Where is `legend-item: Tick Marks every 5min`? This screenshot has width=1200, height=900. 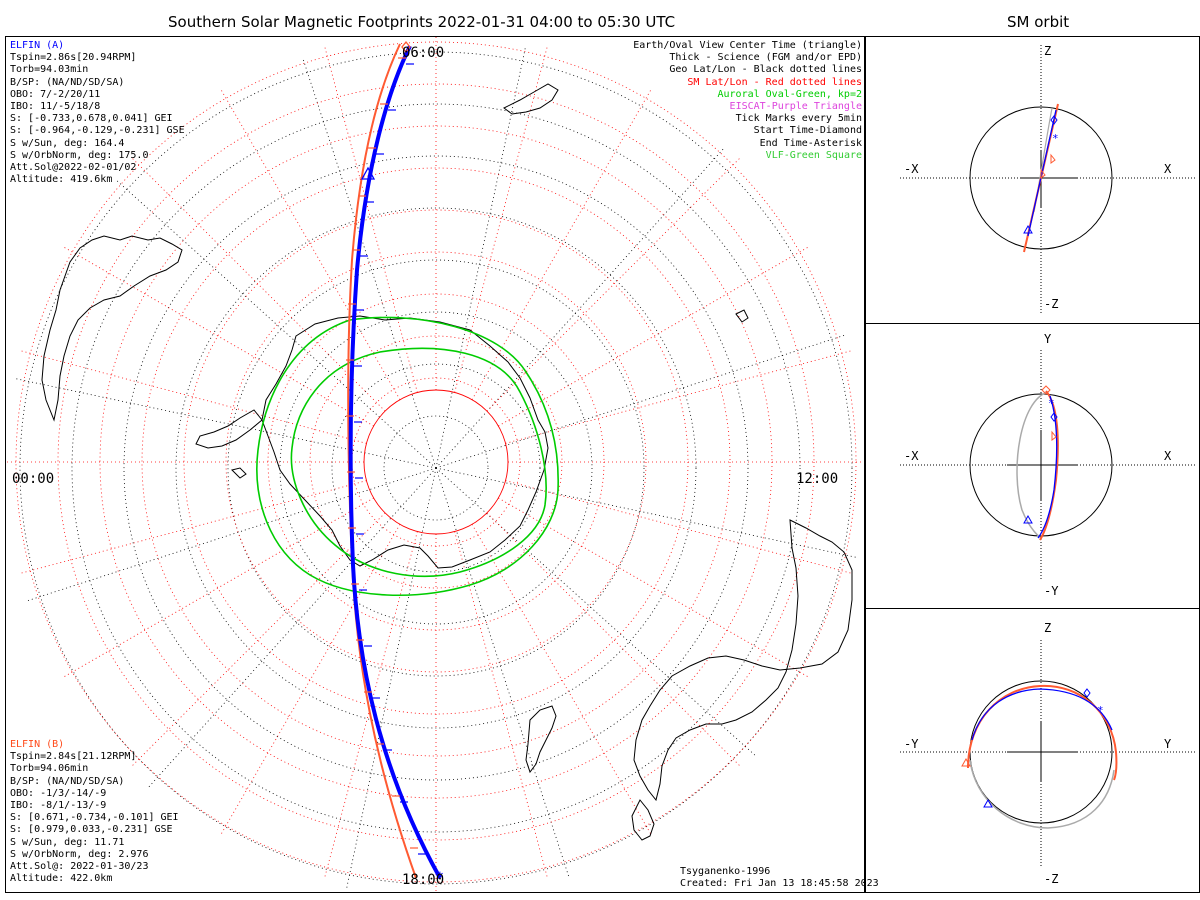 legend-item: Tick Marks every 5min is located at coordinates (798, 119).